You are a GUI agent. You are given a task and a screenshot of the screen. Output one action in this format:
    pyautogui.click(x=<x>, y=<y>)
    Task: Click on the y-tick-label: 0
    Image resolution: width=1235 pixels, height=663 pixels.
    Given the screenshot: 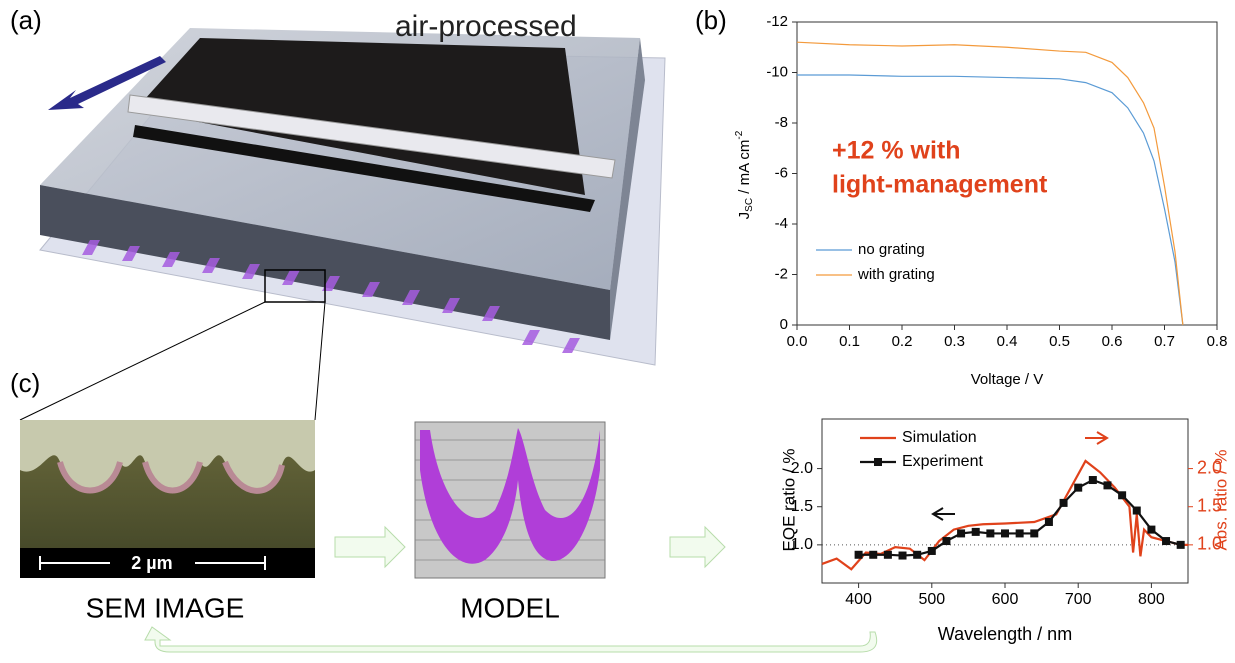 What is the action you would take?
    pyautogui.click(x=784, y=324)
    